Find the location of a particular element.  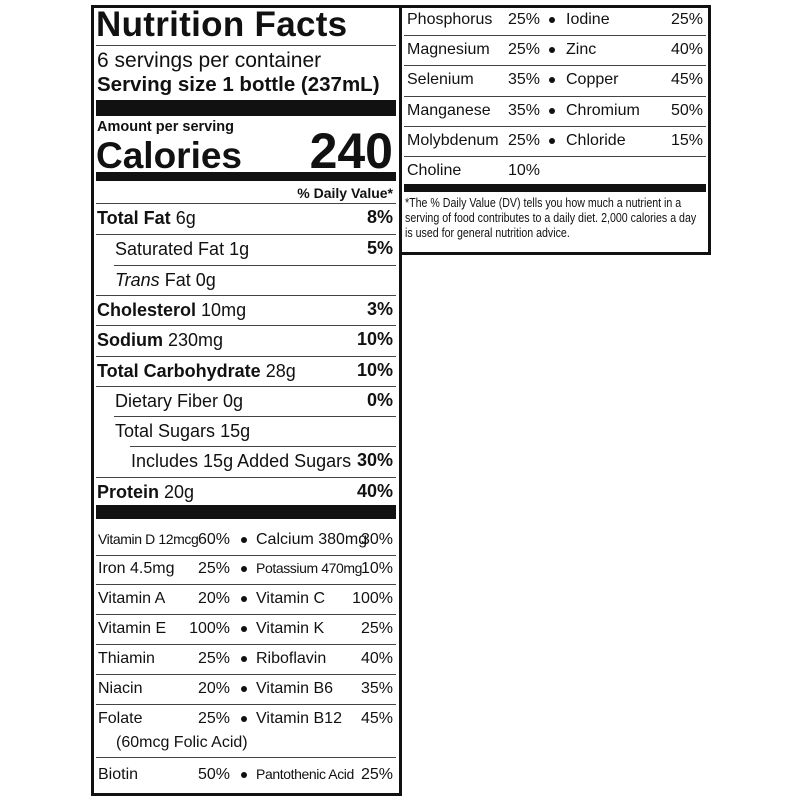

nutrient-name: Total Fat is located at coordinates (134, 218).